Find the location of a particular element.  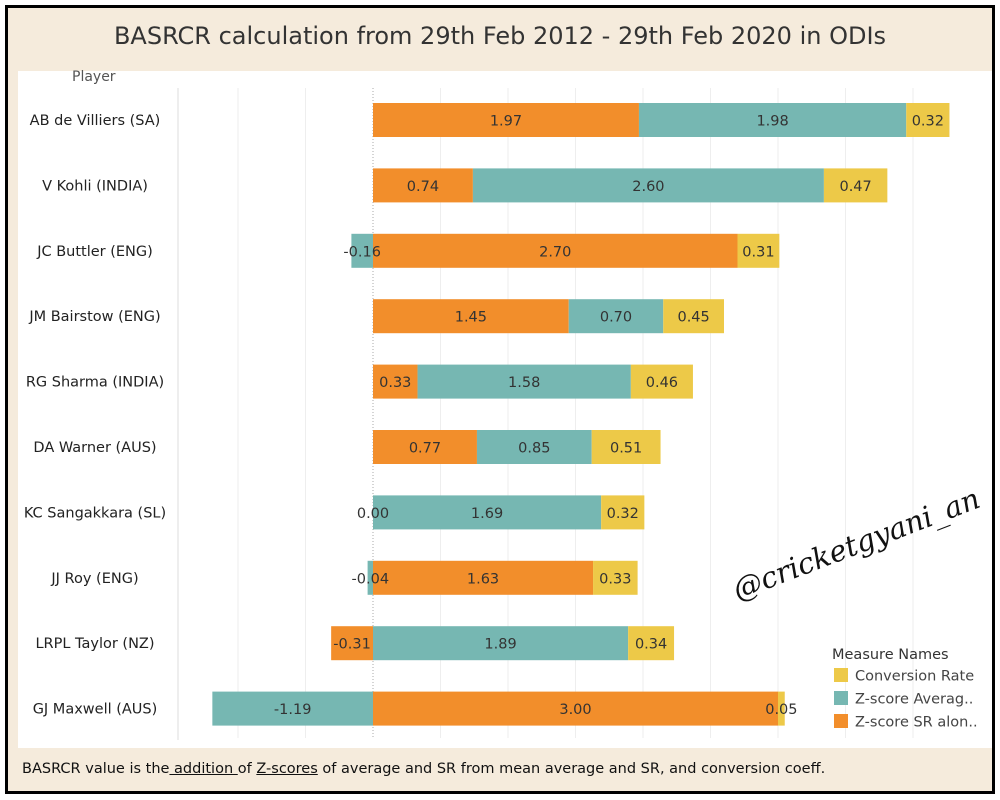

data-label: 0.34 is located at coordinates (651, 645).